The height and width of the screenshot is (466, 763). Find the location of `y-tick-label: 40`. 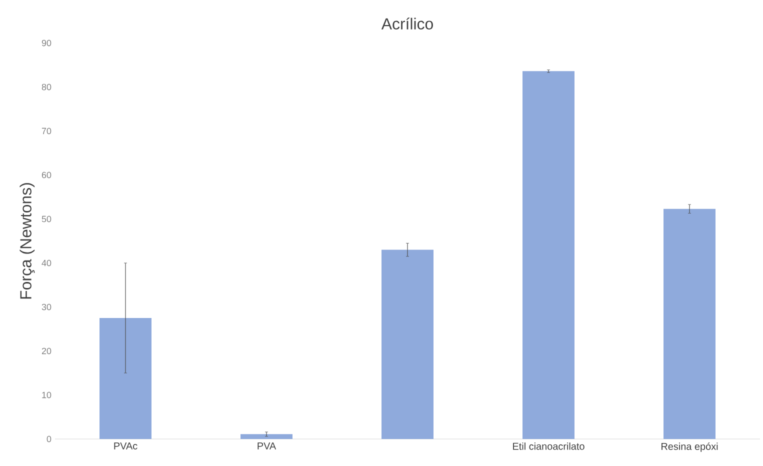

y-tick-label: 40 is located at coordinates (47, 263).